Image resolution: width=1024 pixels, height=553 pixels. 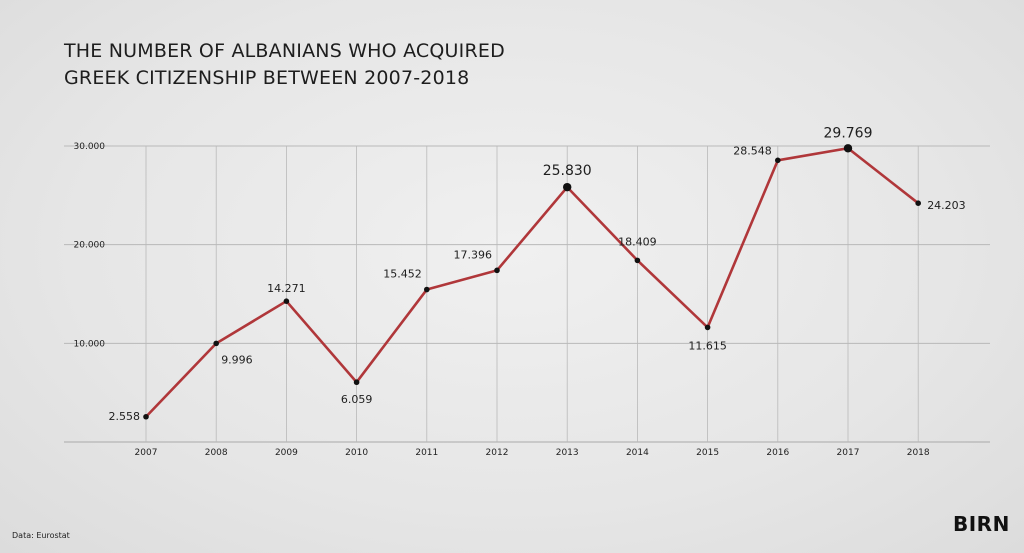 What do you see at coordinates (567, 171) in the screenshot?
I see `data-label: 25.830` at bounding box center [567, 171].